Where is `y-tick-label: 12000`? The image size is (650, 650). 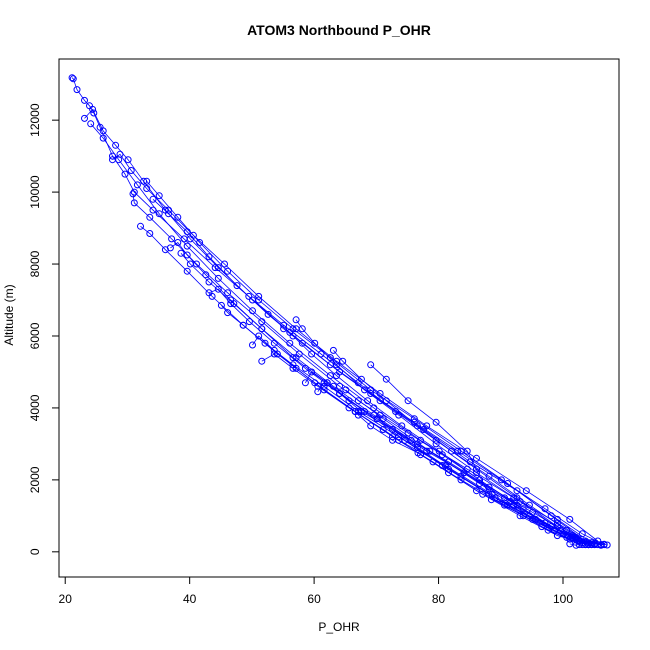 y-tick-label: 12000 is located at coordinates (35, 120).